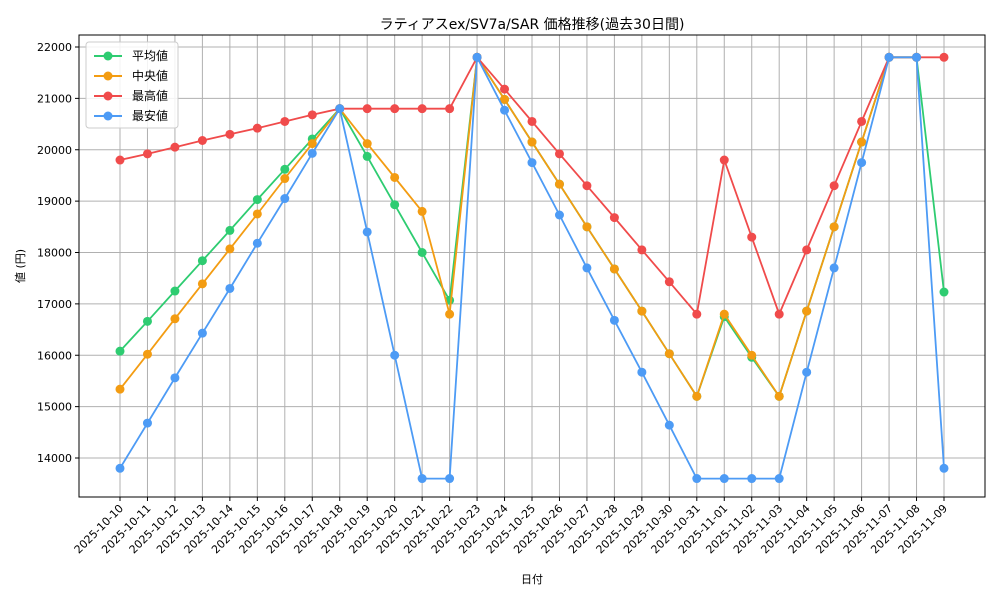 Image resolution: width=1000 pixels, height=600 pixels. What do you see at coordinates (54, 407) in the screenshot?
I see `y-tick-label: 15000` at bounding box center [54, 407].